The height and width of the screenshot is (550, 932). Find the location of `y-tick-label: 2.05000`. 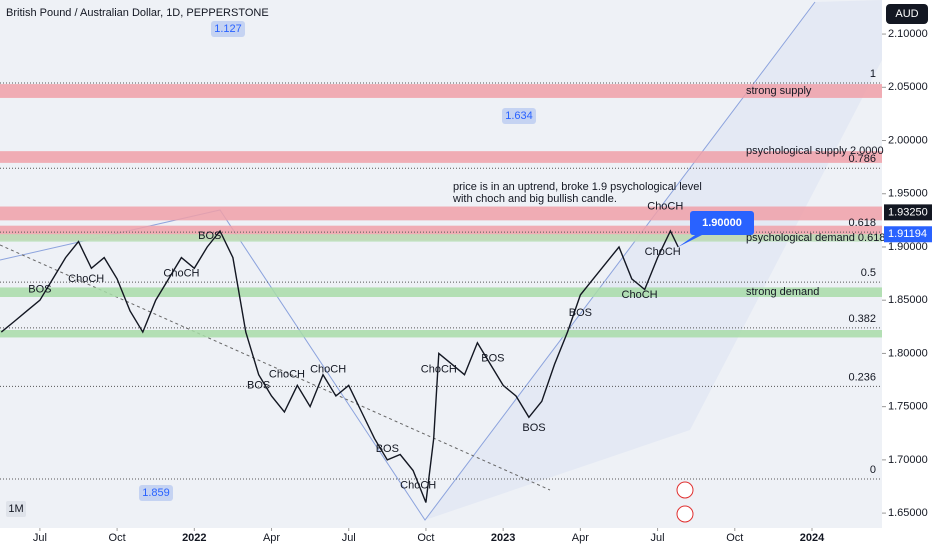

y-tick-label: 2.05000 is located at coordinates (908, 87).